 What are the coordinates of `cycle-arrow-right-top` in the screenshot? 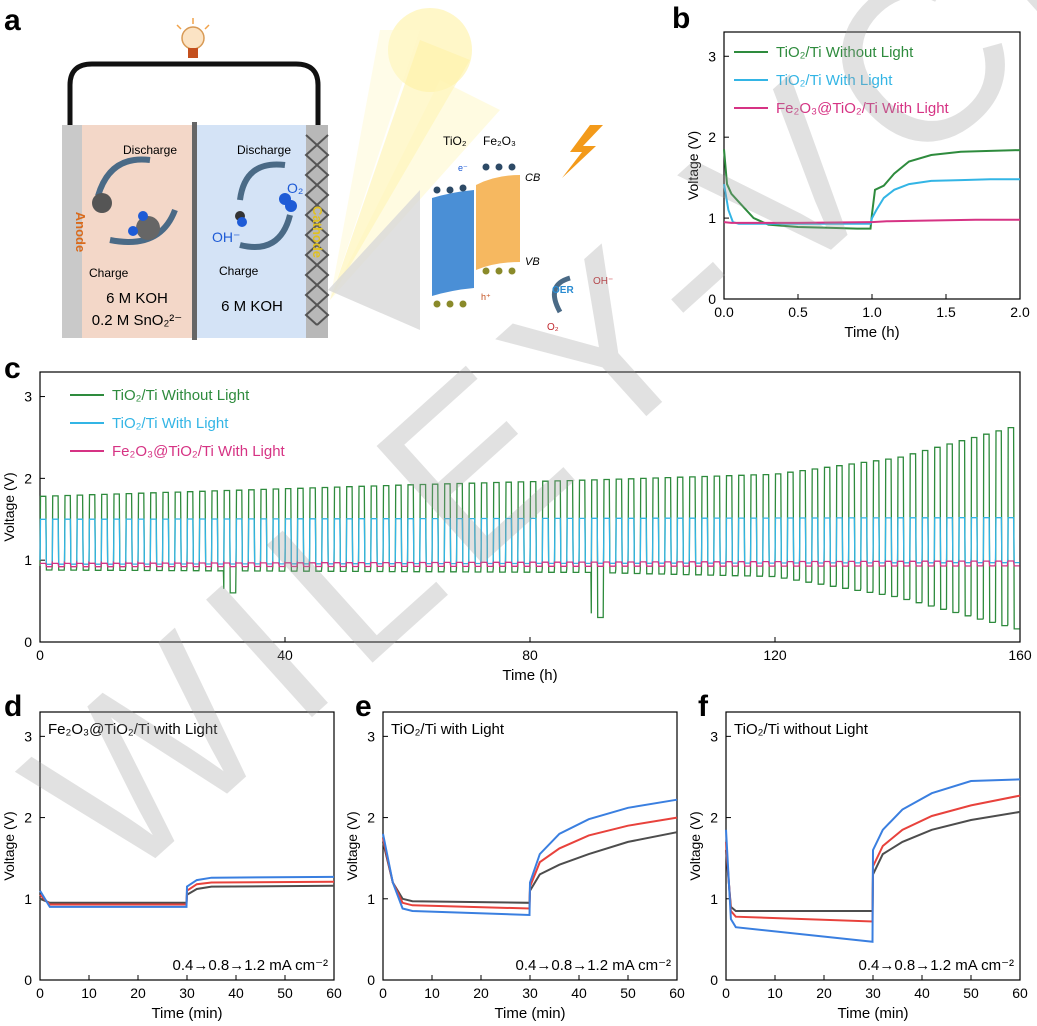 It's located at (261, 181).